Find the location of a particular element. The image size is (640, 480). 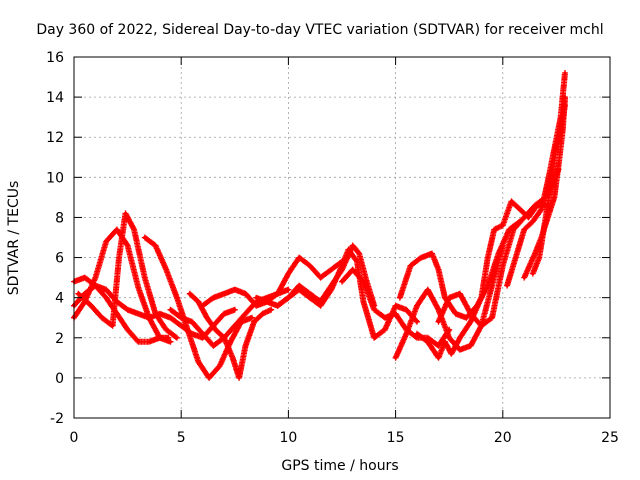

y-tick-label: 12 is located at coordinates (55, 138).